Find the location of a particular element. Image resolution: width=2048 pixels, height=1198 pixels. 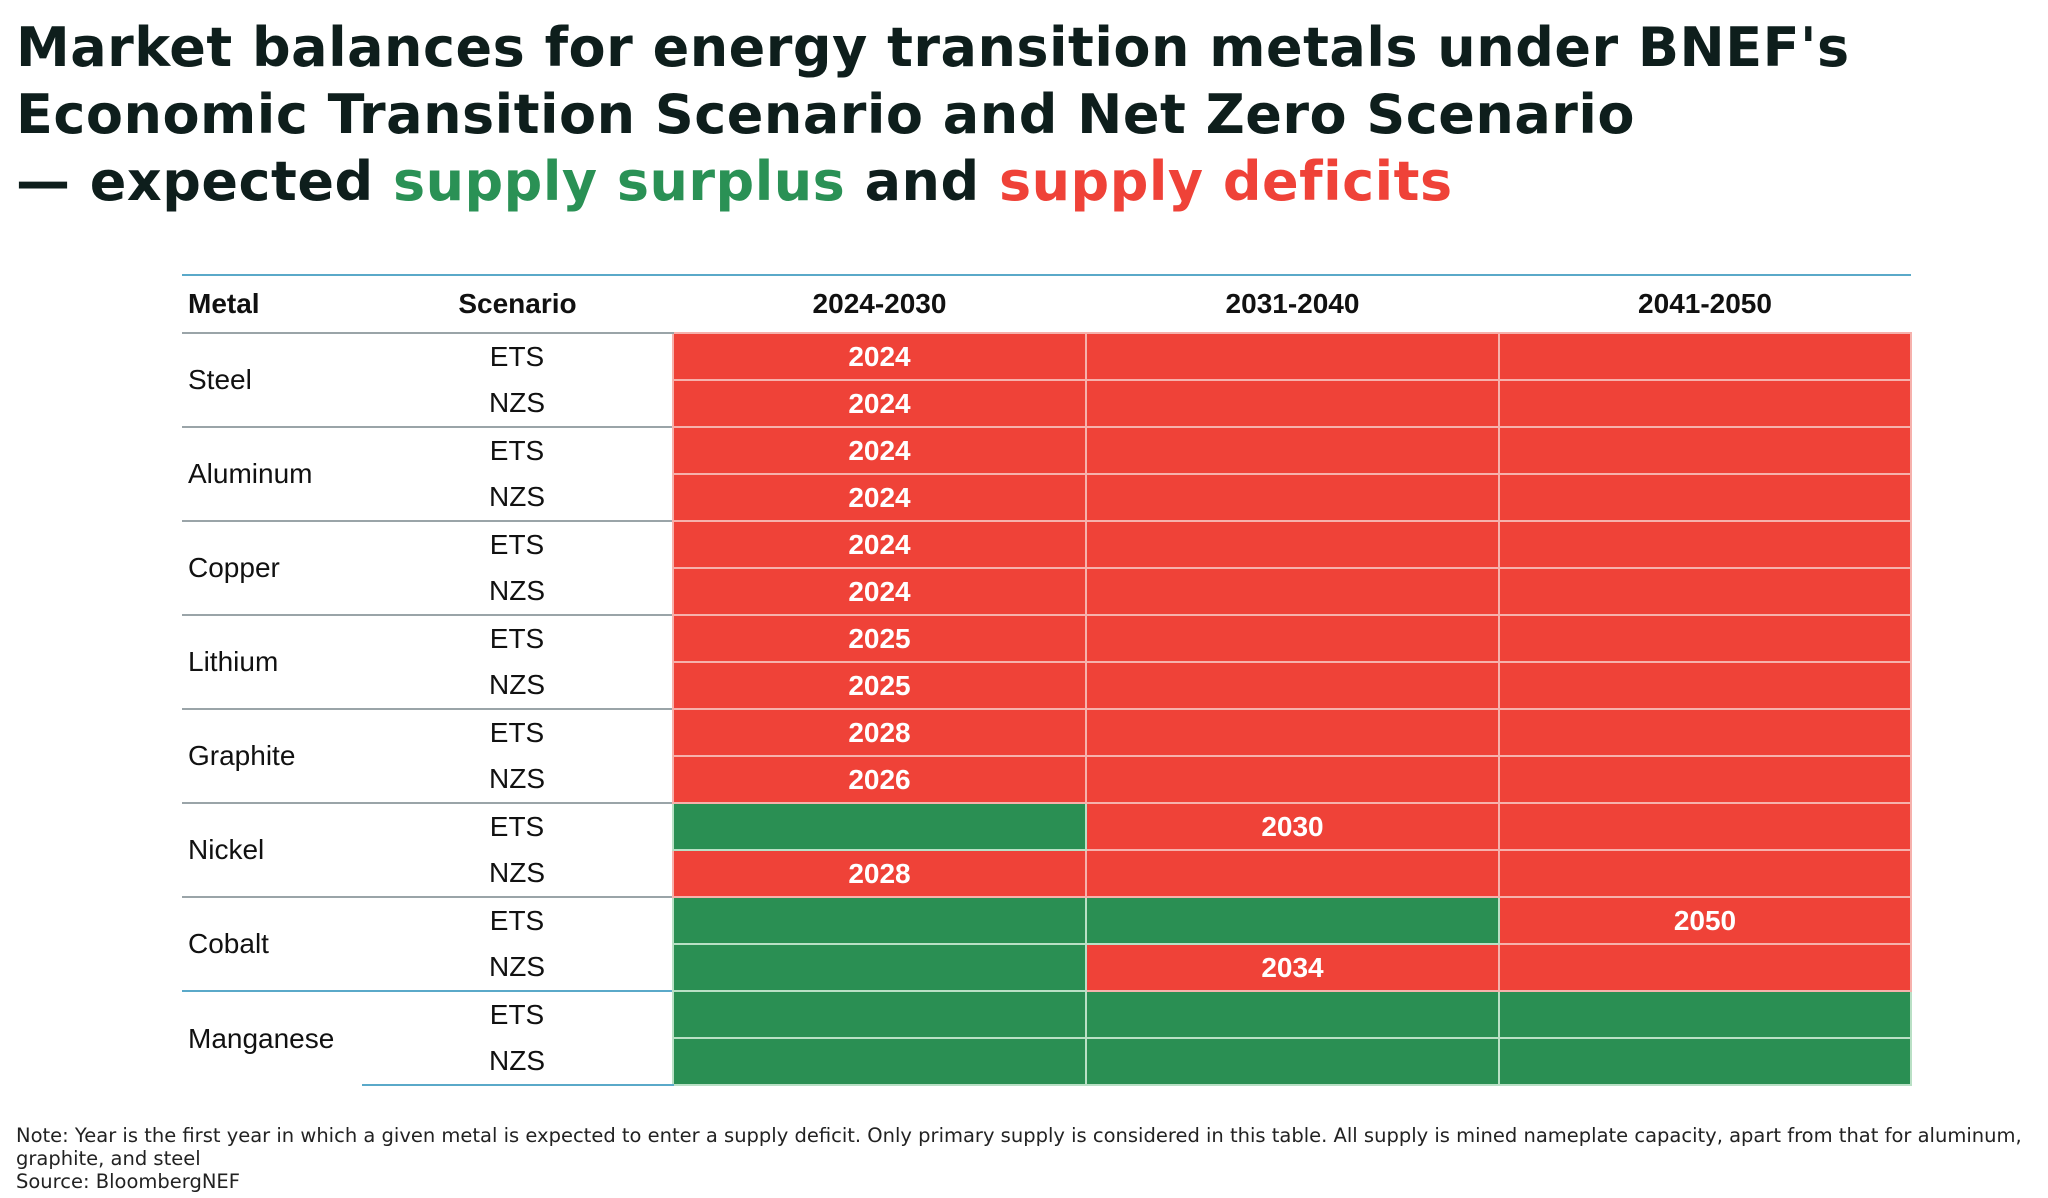

deficit-cell: 2034 is located at coordinates (1292, 967).